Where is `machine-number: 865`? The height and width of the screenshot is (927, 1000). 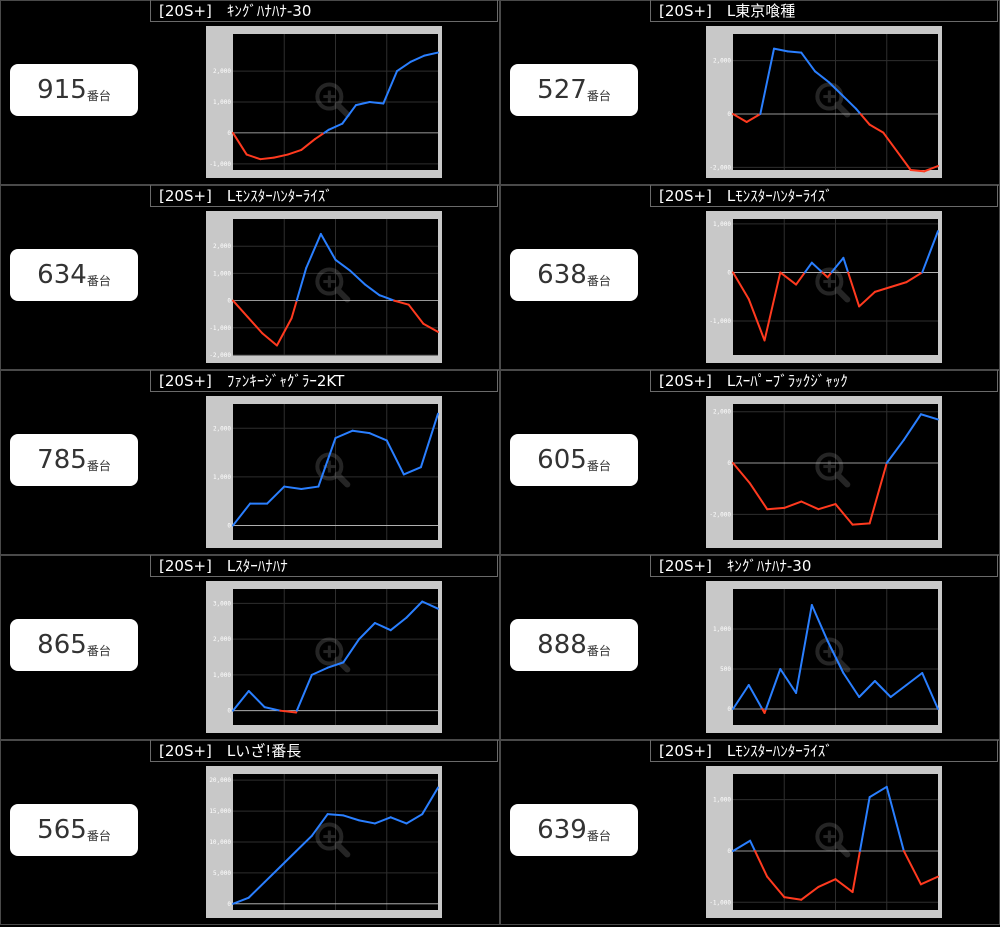
machine-number: 865 is located at coordinates (62, 645).